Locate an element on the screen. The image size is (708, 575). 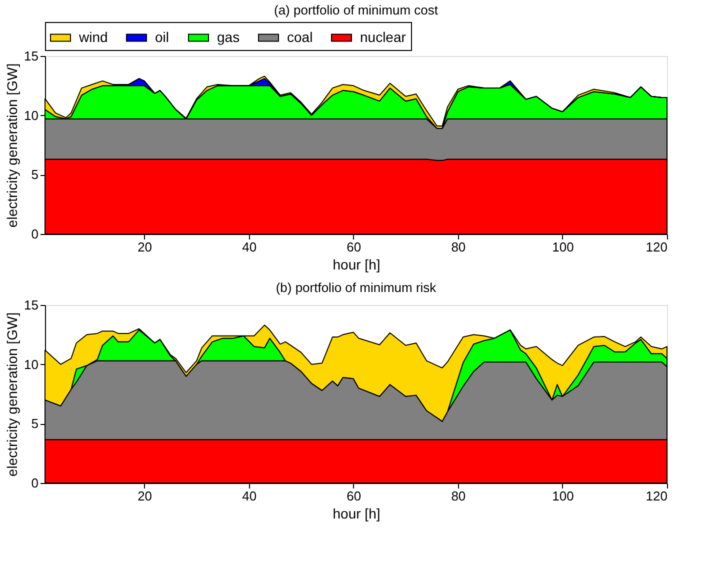
legend-label: coal is located at coordinates (300, 36).